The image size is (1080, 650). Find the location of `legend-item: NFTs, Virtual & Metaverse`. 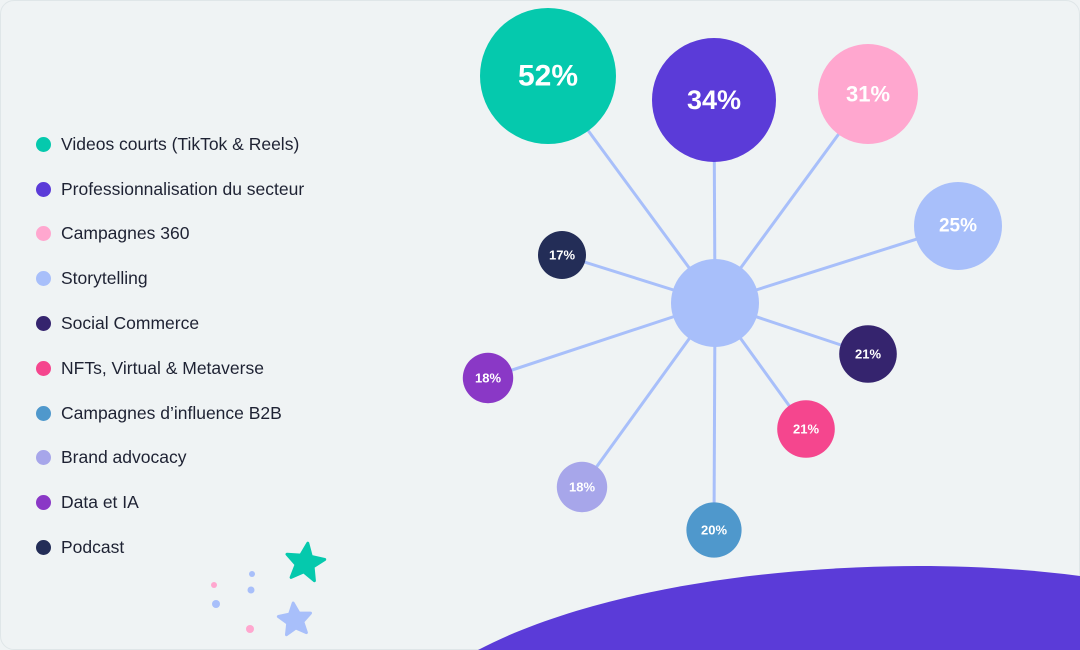

legend-item: NFTs, Virtual & Metaverse is located at coordinates (170, 368).